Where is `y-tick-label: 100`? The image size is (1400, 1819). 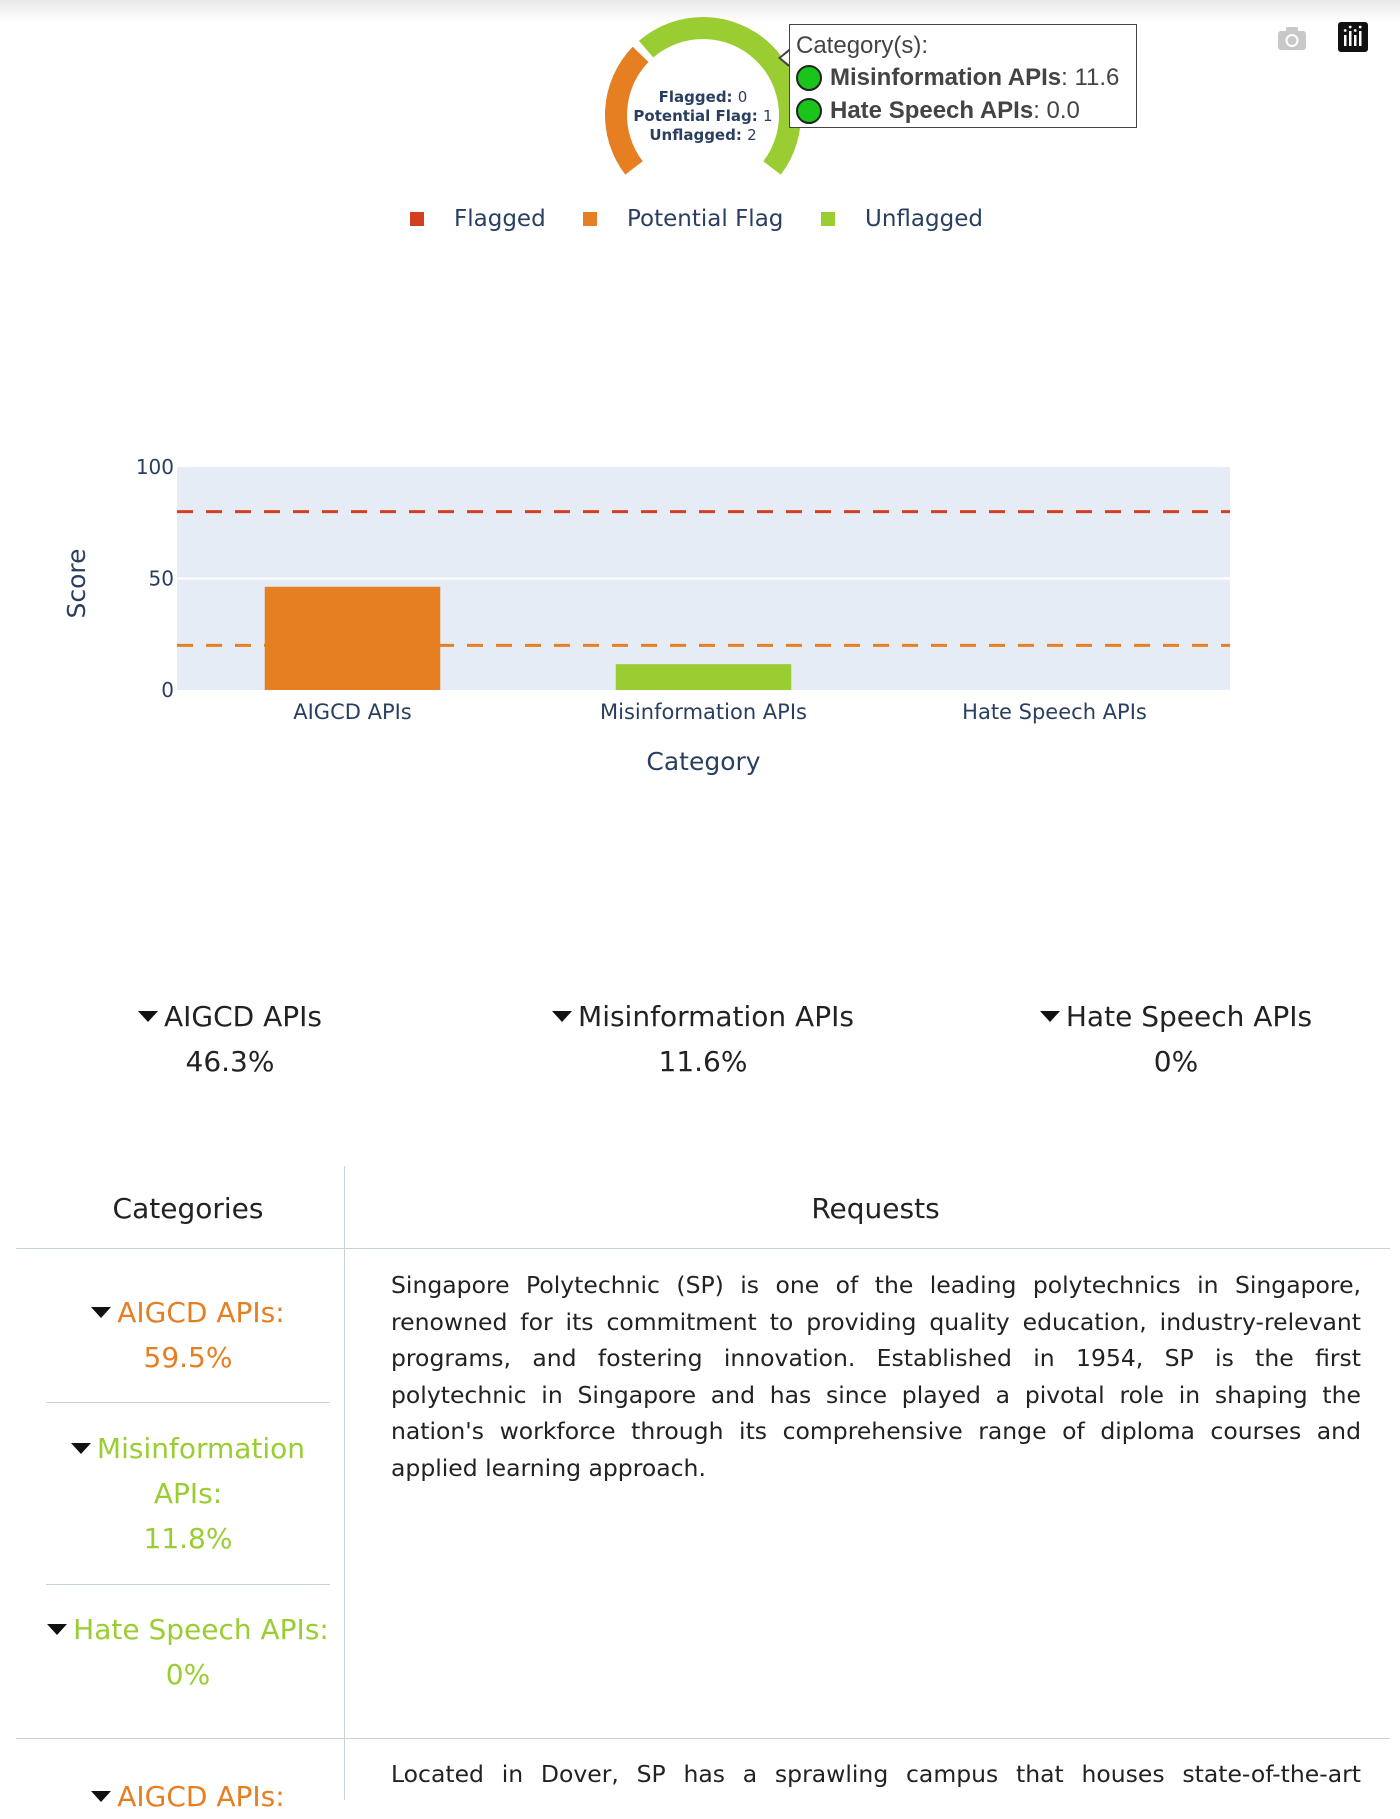
y-tick-label: 100 is located at coordinates (155, 467).